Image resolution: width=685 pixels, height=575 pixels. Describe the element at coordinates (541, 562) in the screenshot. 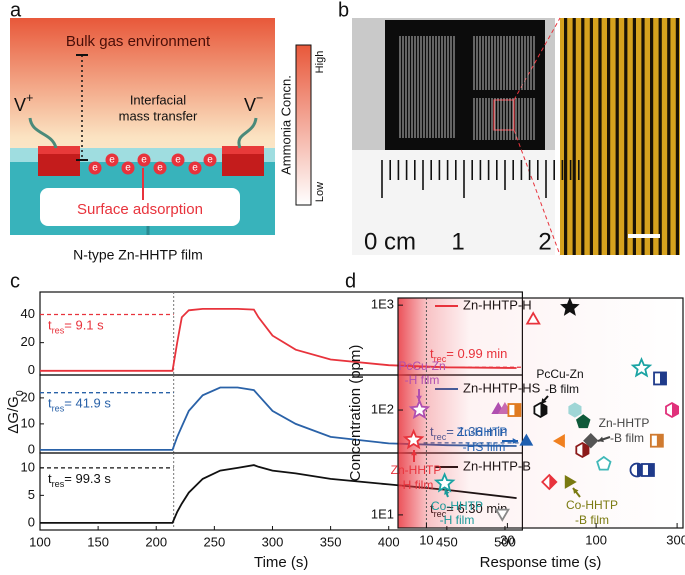

I see `x-axis-title: Response time (s)` at that location.